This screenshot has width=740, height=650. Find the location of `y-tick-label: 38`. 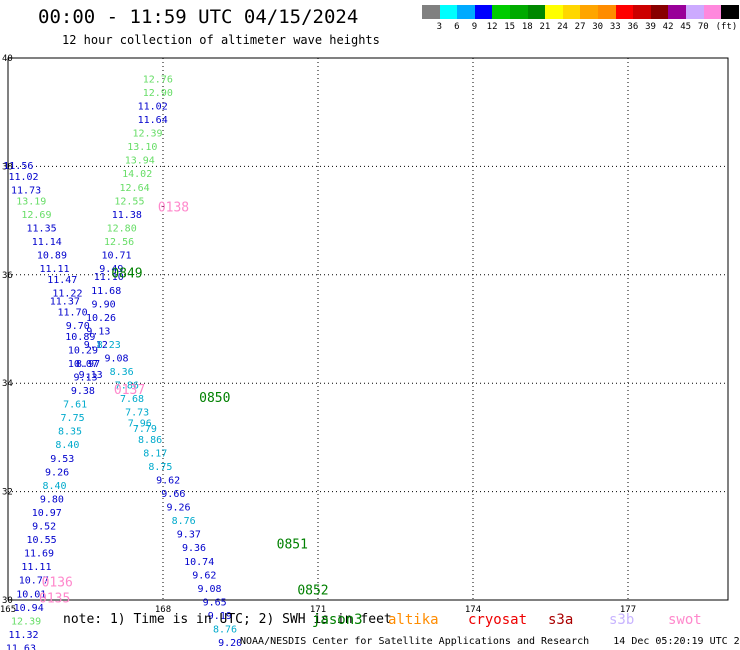

y-tick-label: 38 is located at coordinates (7, 167).